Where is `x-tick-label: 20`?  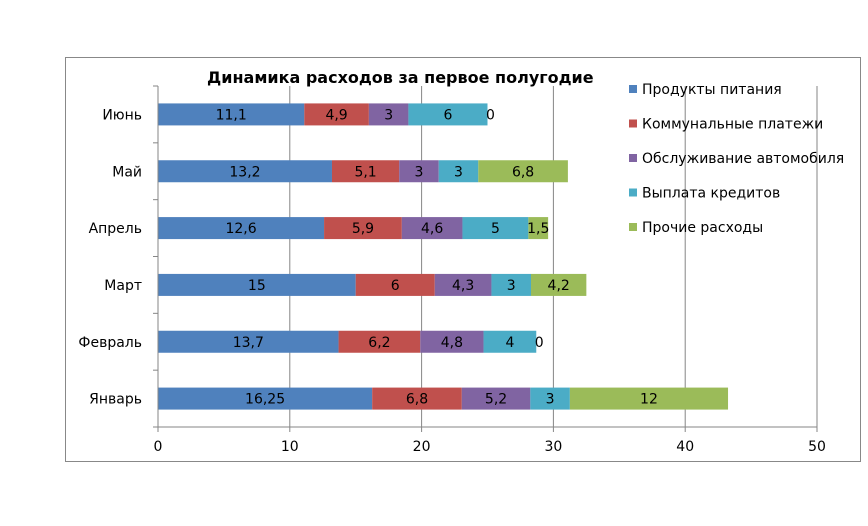 x-tick-label: 20 is located at coordinates (422, 447).